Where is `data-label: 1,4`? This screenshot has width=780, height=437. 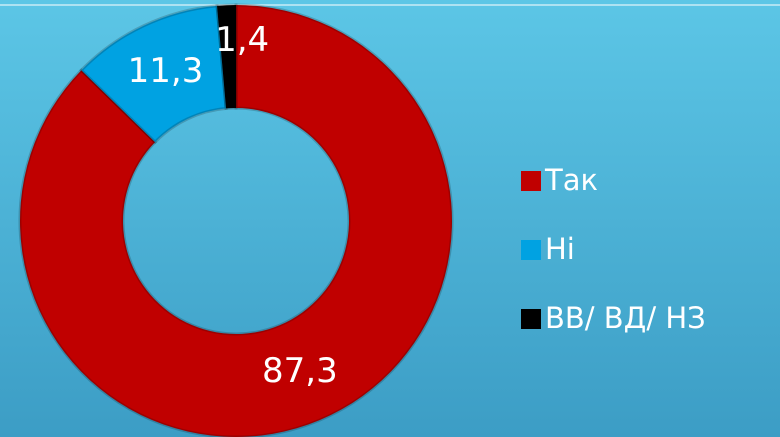 data-label: 1,4 is located at coordinates (242, 40).